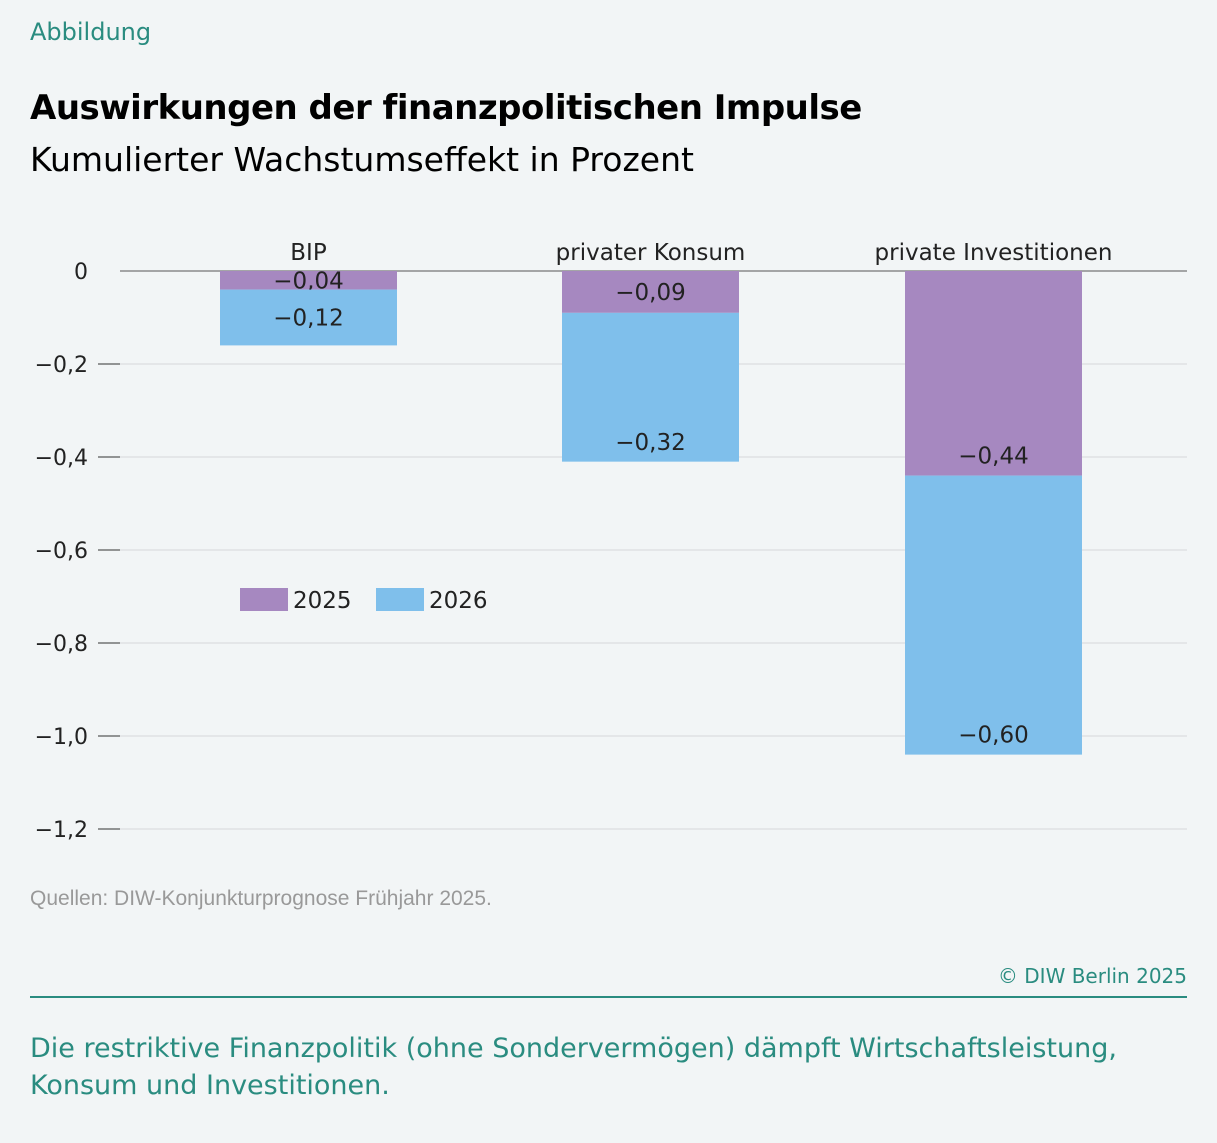 The height and width of the screenshot is (1143, 1217). What do you see at coordinates (650, 443) in the screenshot?
I see `data-label: −0,32` at bounding box center [650, 443].